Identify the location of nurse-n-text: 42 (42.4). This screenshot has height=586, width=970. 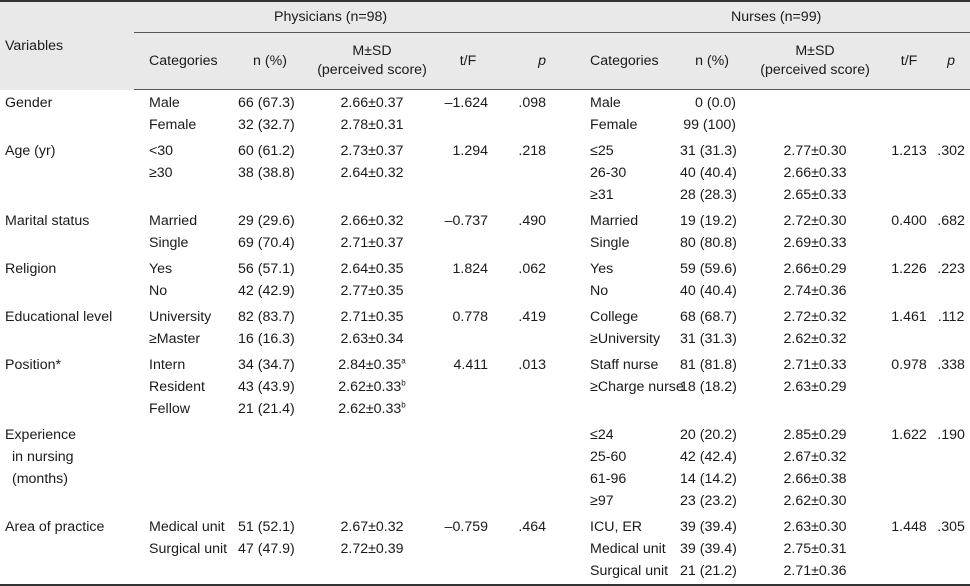
(708, 457).